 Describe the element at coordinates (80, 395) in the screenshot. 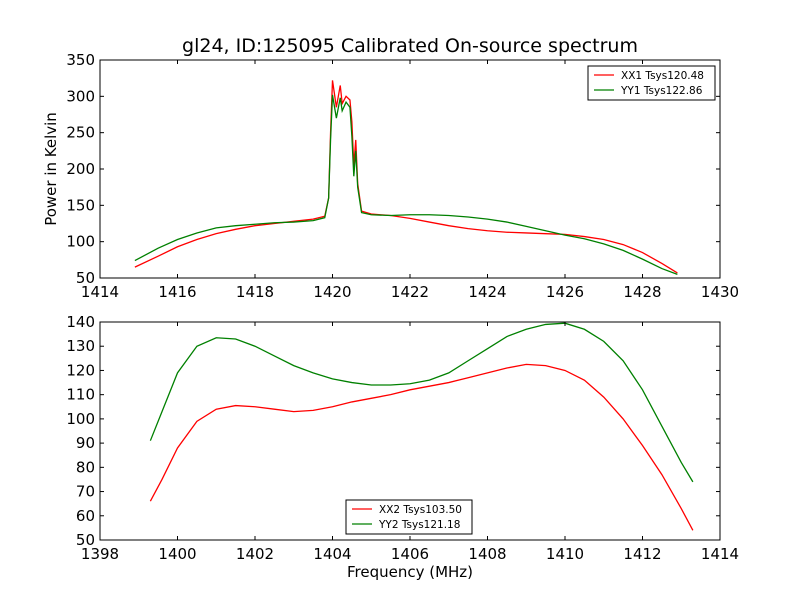

I see `y-tick-label: 110` at that location.